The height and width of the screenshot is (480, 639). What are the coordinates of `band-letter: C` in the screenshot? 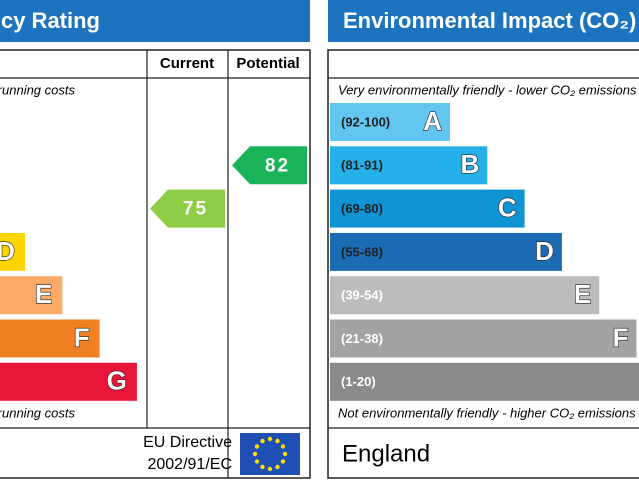 It's located at (507, 207).